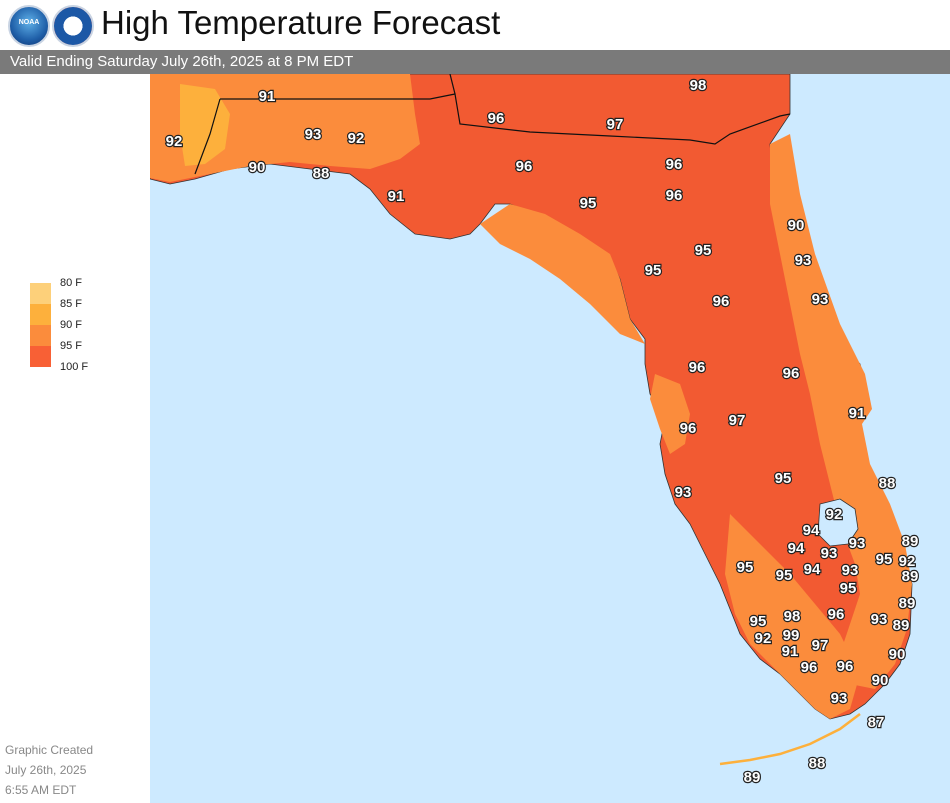 This screenshot has width=950, height=803. Describe the element at coordinates (71, 325) in the screenshot. I see `legend-label: 90 F` at that location.